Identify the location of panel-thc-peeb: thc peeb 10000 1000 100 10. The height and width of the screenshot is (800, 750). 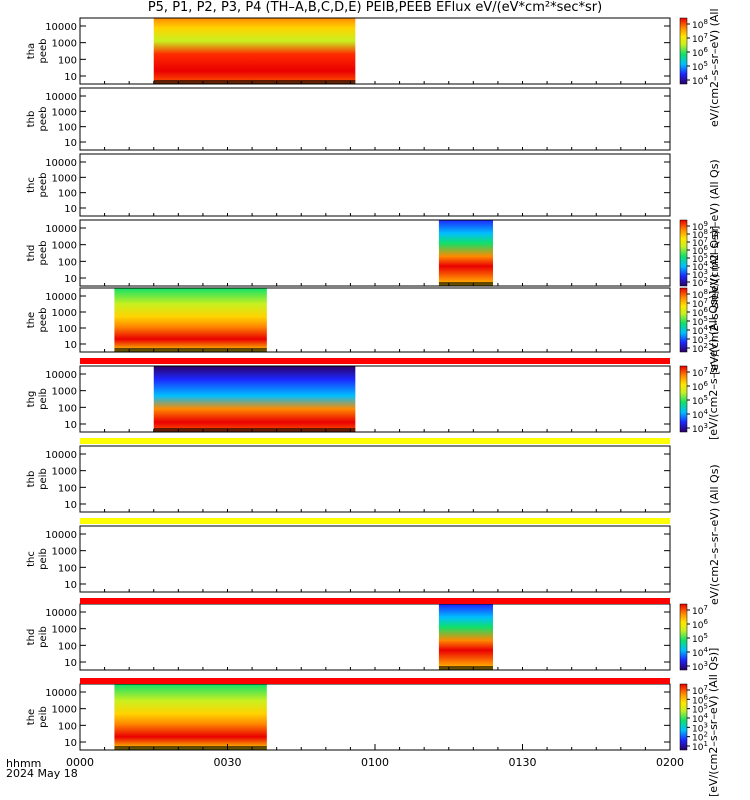
(348, 185).